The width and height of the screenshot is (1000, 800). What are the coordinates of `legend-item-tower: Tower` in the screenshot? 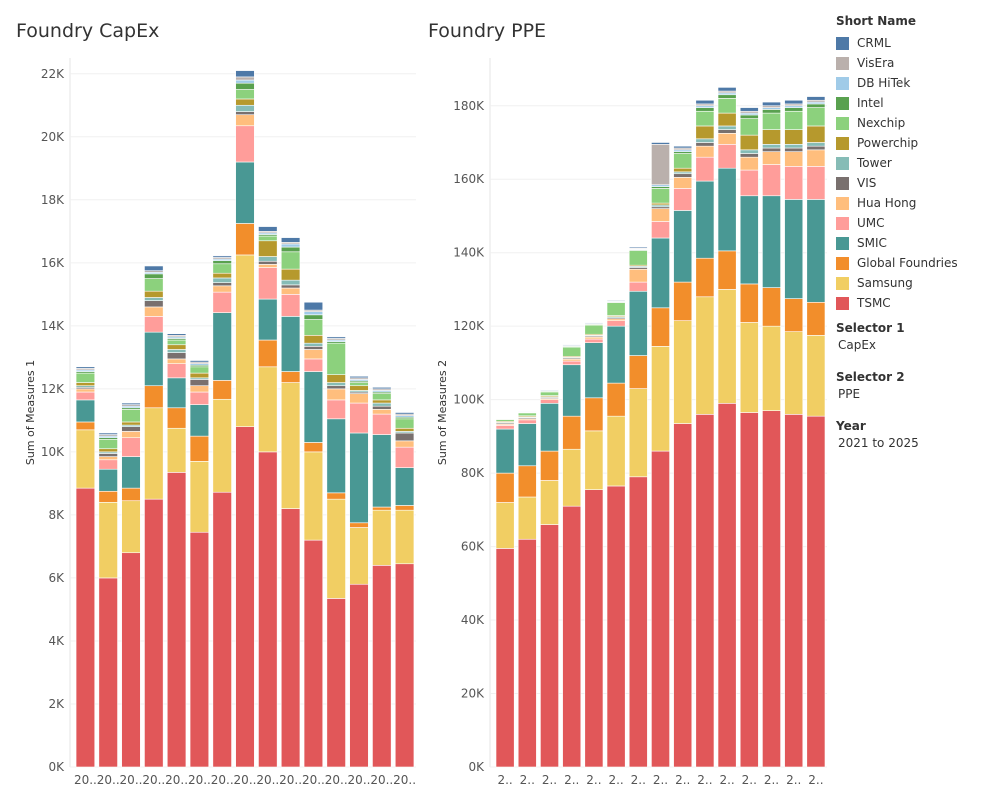 It's located at (916, 163).